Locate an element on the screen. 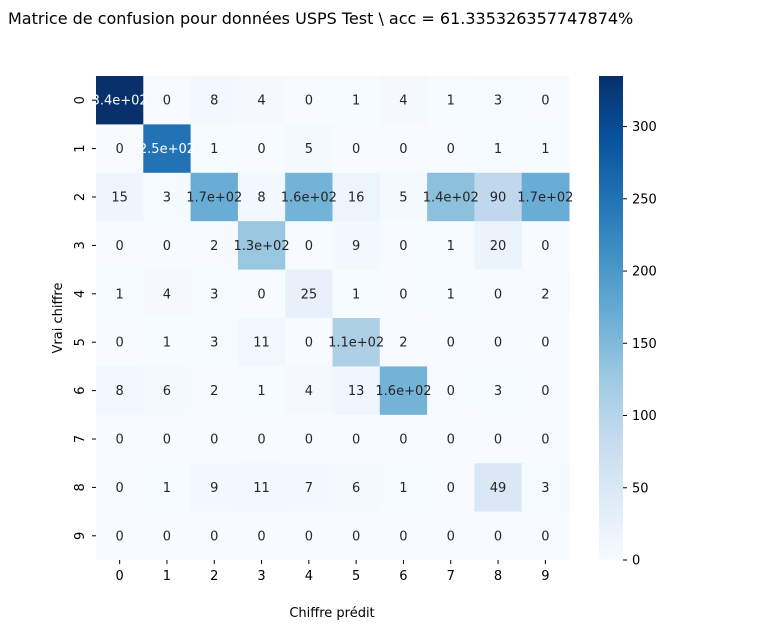  colorbar-tick-label: 100 is located at coordinates (644, 416).